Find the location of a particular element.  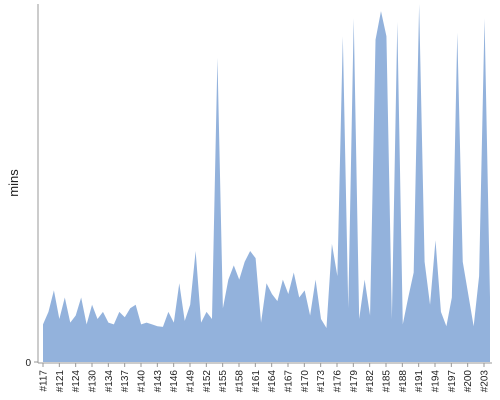

x-tick-label: #158 is located at coordinates (240, 381).